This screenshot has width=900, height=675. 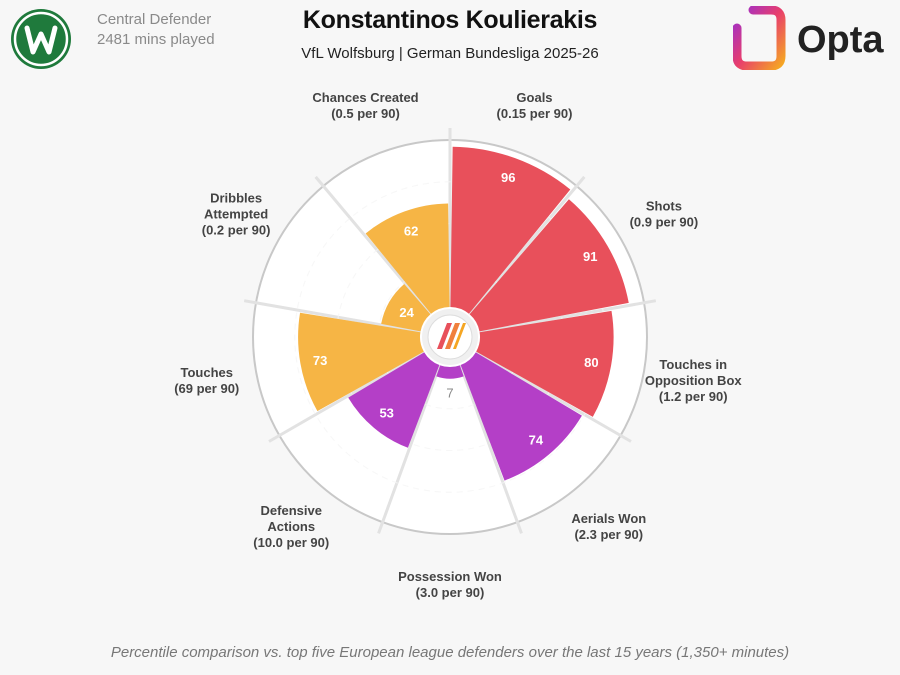 What do you see at coordinates (449, 393) in the screenshot?
I see `value-label: 7` at bounding box center [449, 393].